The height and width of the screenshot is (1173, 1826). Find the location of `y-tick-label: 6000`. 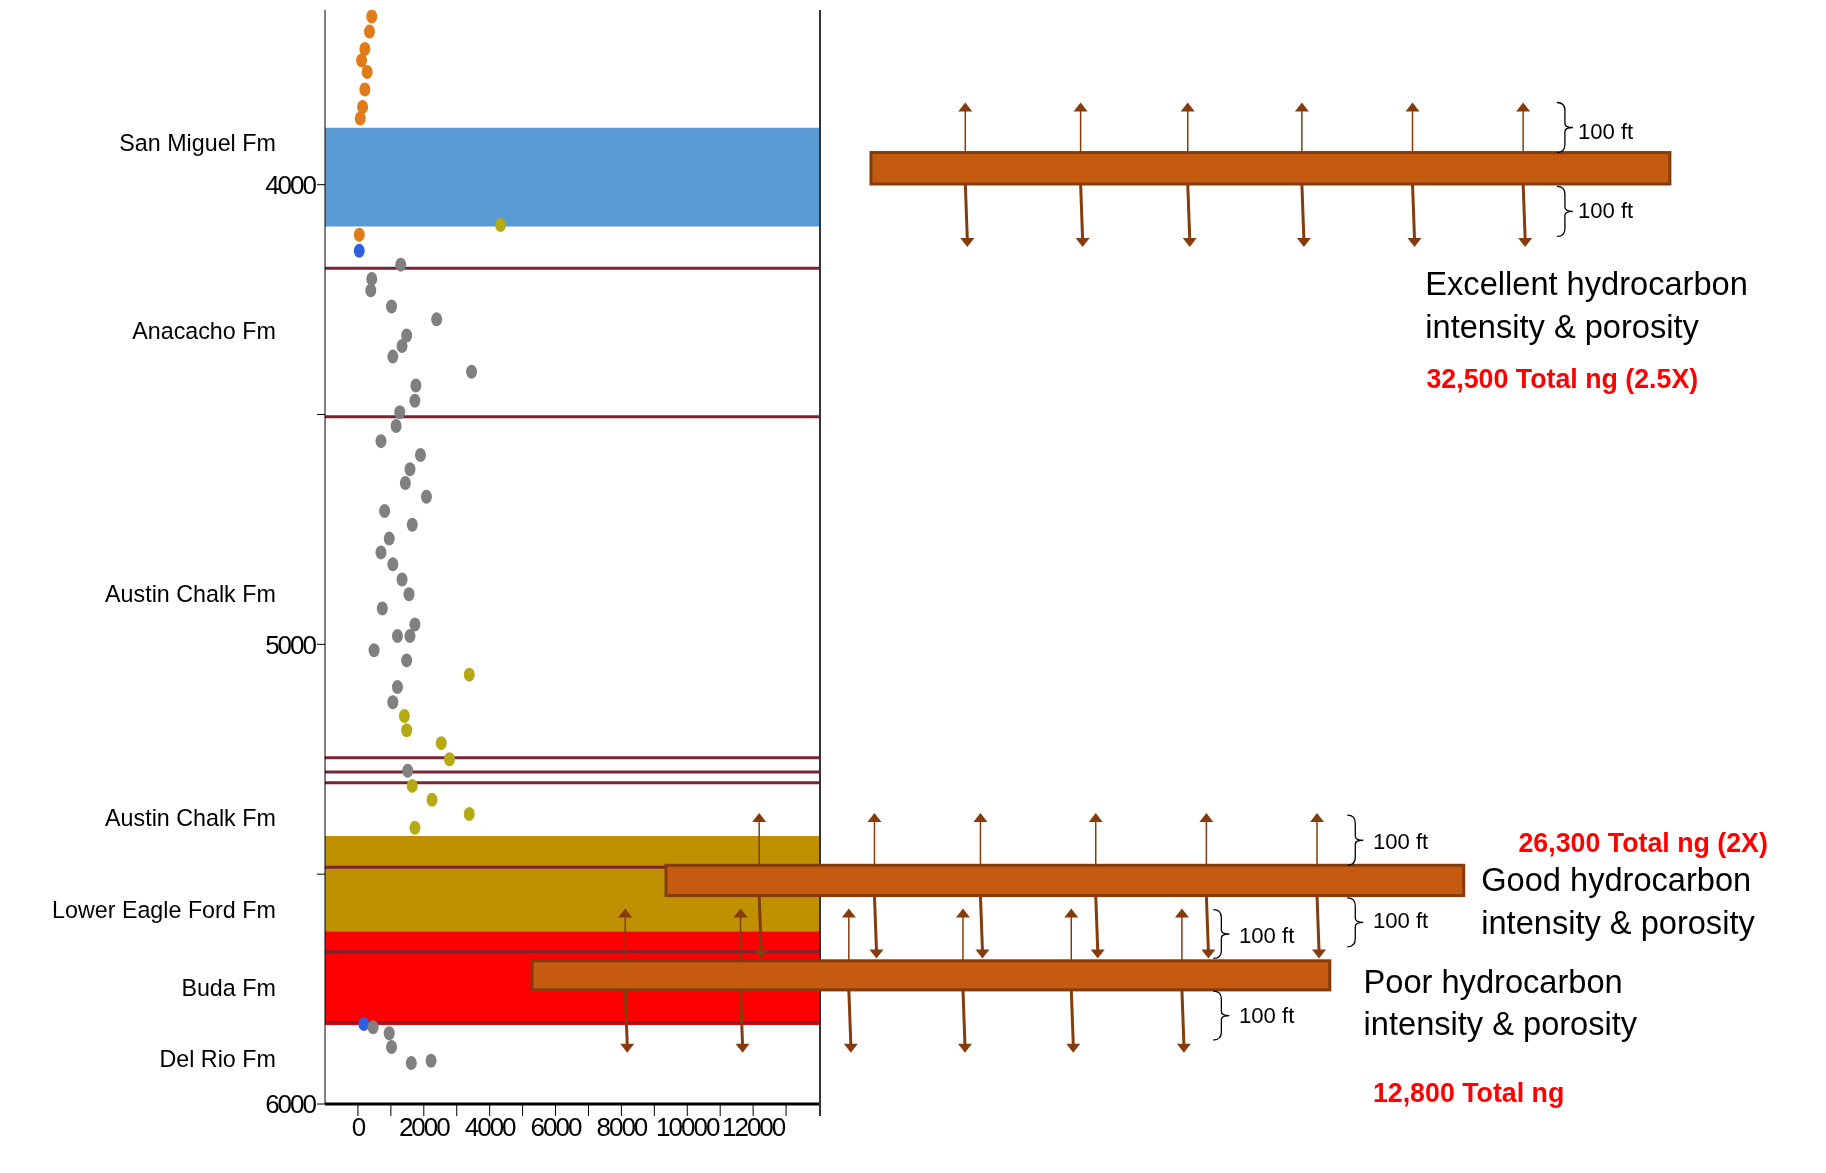

y-tick-label: 6000 is located at coordinates (291, 1104).